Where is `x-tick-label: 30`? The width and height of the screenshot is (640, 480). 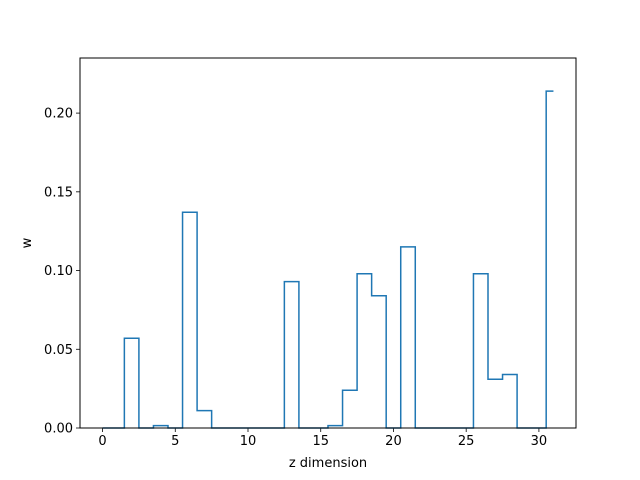
x-tick-label: 30 is located at coordinates (539, 441).